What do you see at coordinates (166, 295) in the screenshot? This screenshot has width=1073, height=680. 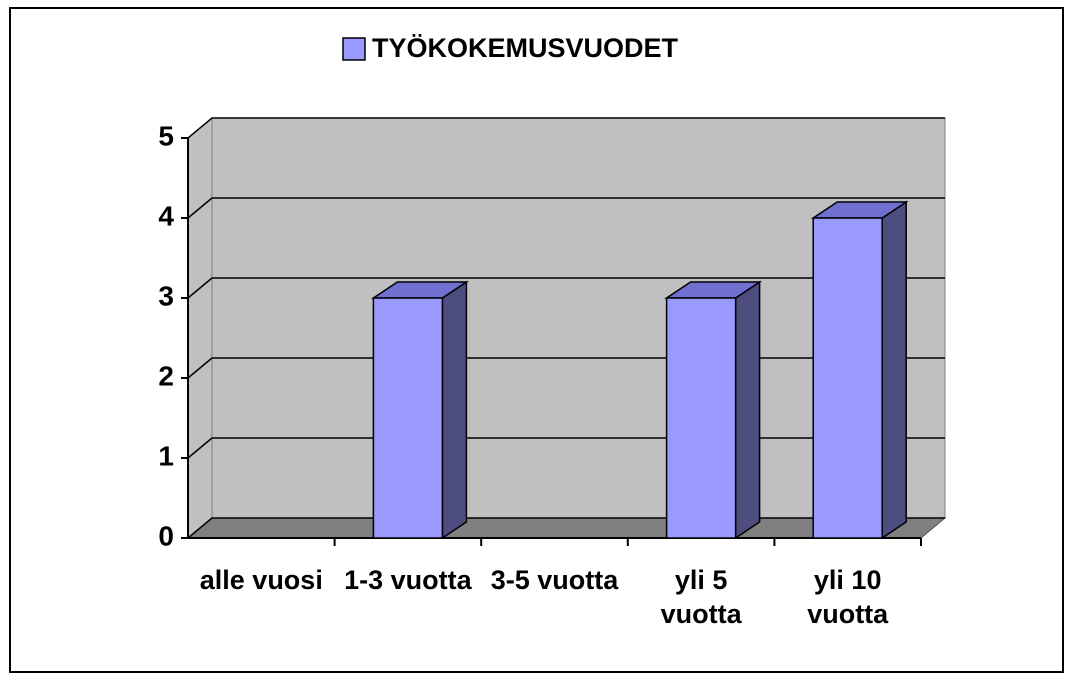 I see `y-tick-label: 3` at bounding box center [166, 295].